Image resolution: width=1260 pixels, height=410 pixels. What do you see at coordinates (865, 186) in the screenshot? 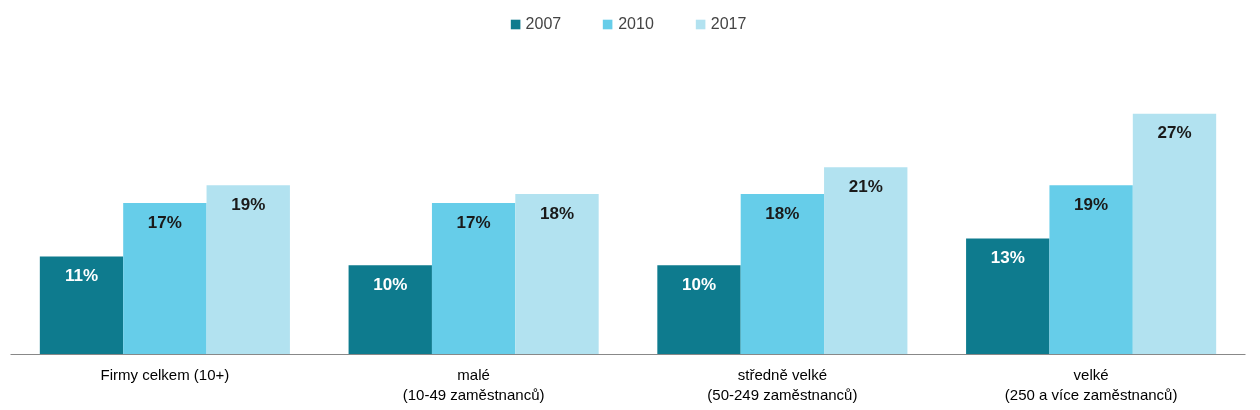
I see `data-label: 21%` at bounding box center [865, 186].